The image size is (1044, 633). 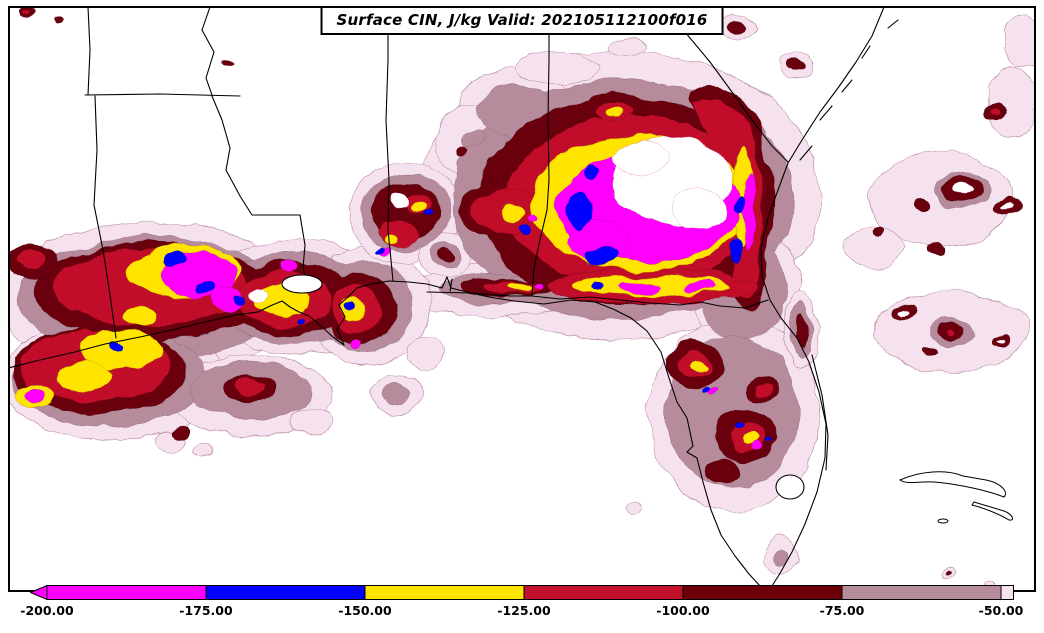 I want to click on colorbar-band-maroon, so click(x=762, y=592).